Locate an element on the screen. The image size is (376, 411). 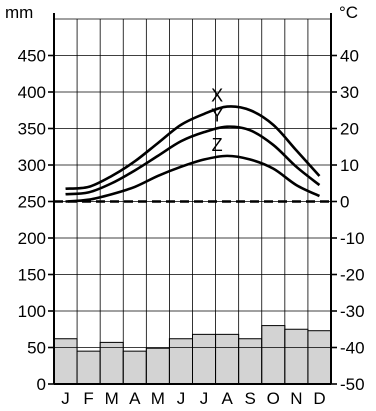
right-tick-label: 30 is located at coordinates (349, 92).